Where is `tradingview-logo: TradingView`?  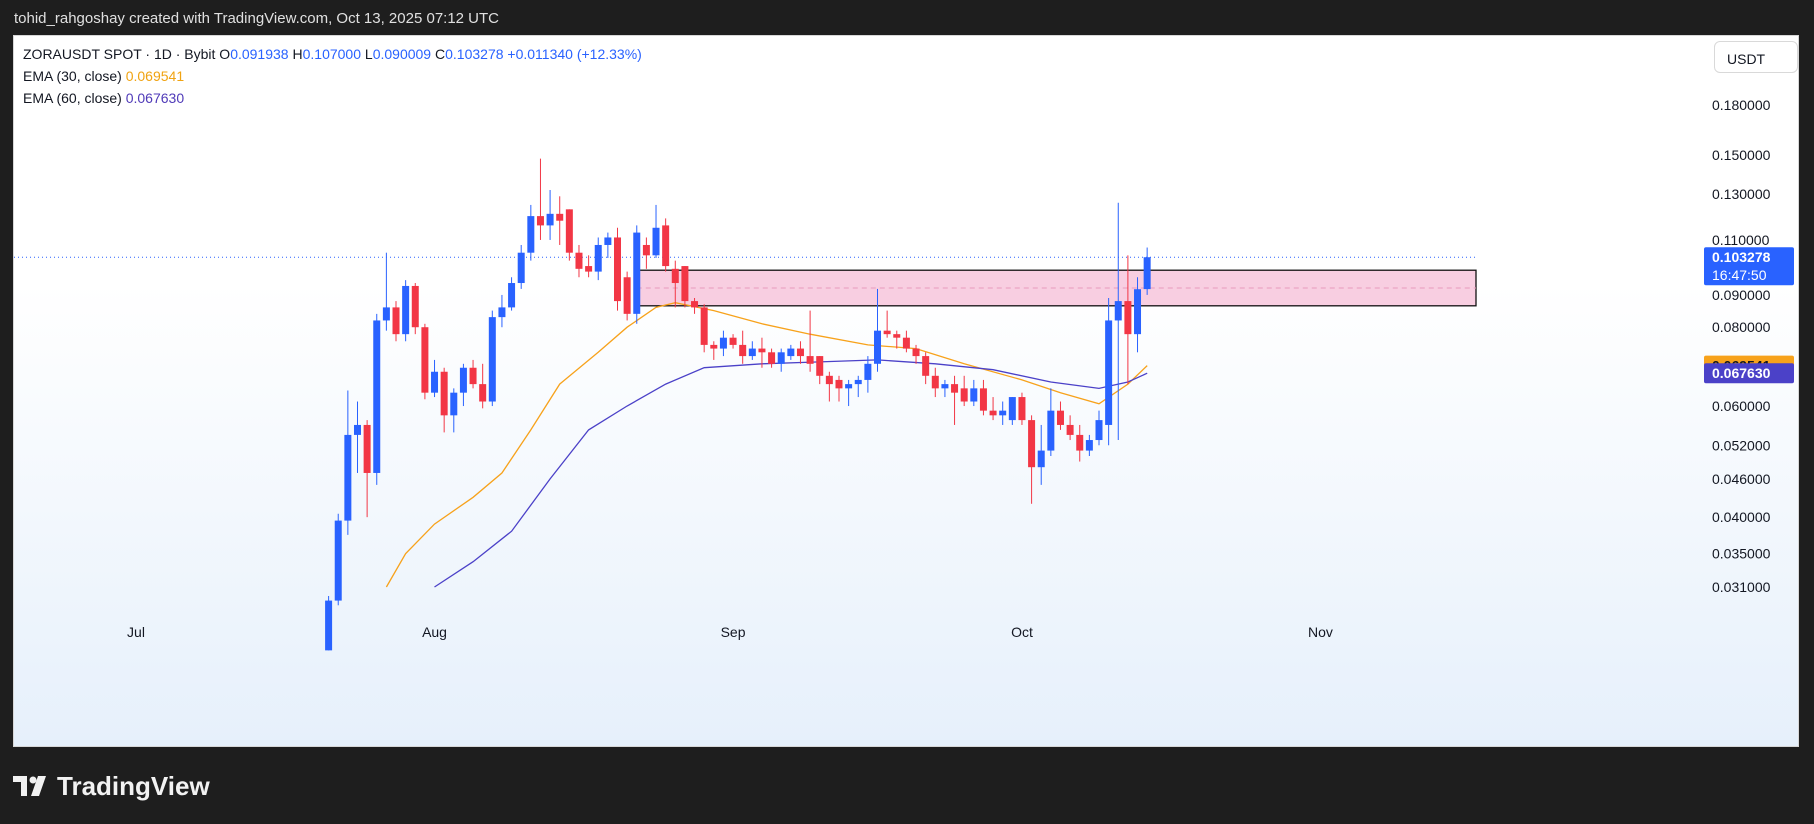
tradingview-logo: TradingView is located at coordinates (111, 786).